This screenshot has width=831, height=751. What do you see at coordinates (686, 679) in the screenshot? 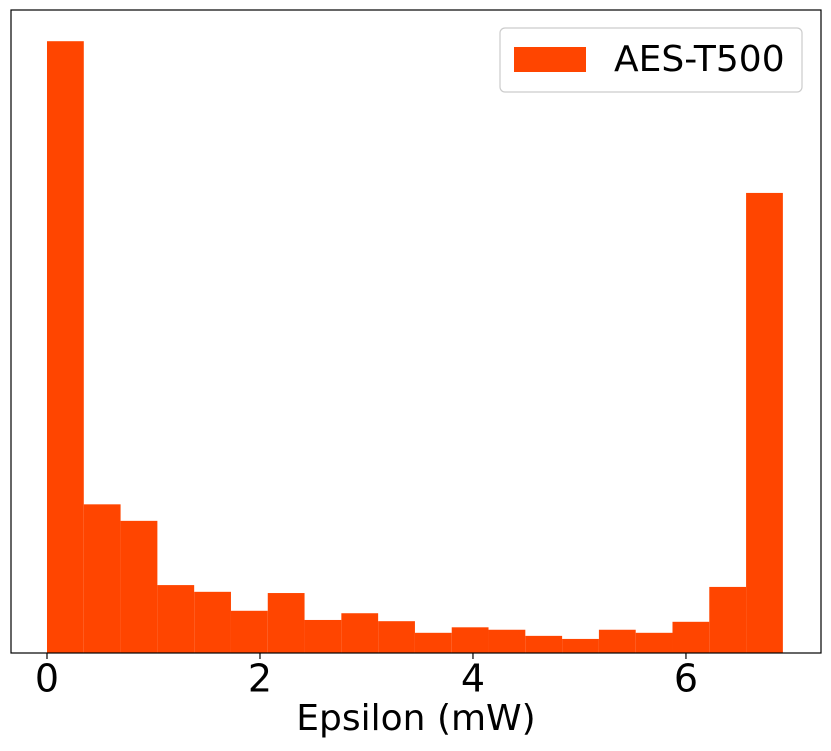
I see `x-tick-label: 6` at bounding box center [686, 679].